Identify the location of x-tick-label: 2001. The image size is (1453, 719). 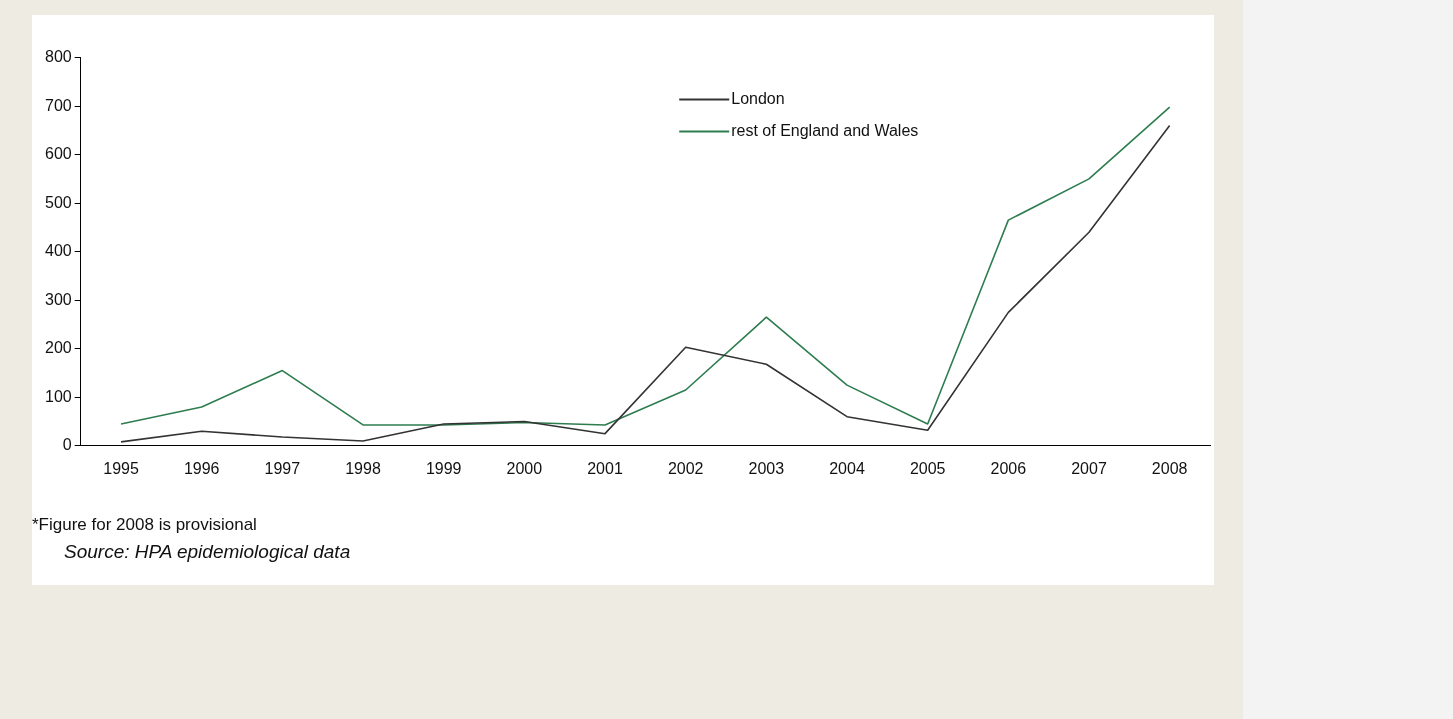
(605, 468).